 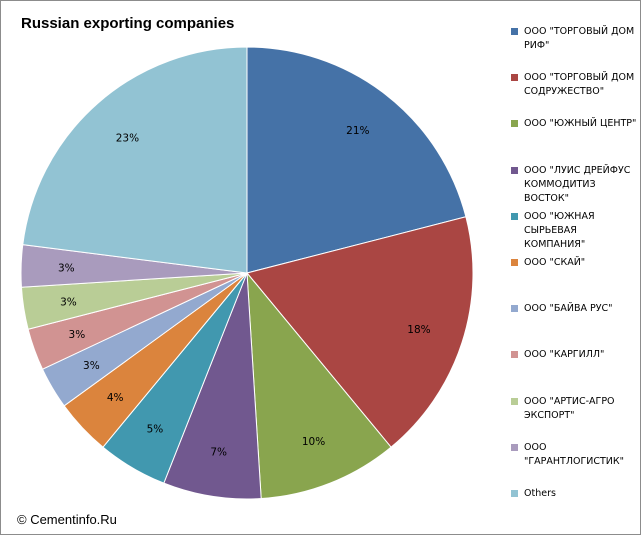 I want to click on legend-item: ООО "ЮЖНЫЙ ЦЕНТР", so click(x=574, y=124).